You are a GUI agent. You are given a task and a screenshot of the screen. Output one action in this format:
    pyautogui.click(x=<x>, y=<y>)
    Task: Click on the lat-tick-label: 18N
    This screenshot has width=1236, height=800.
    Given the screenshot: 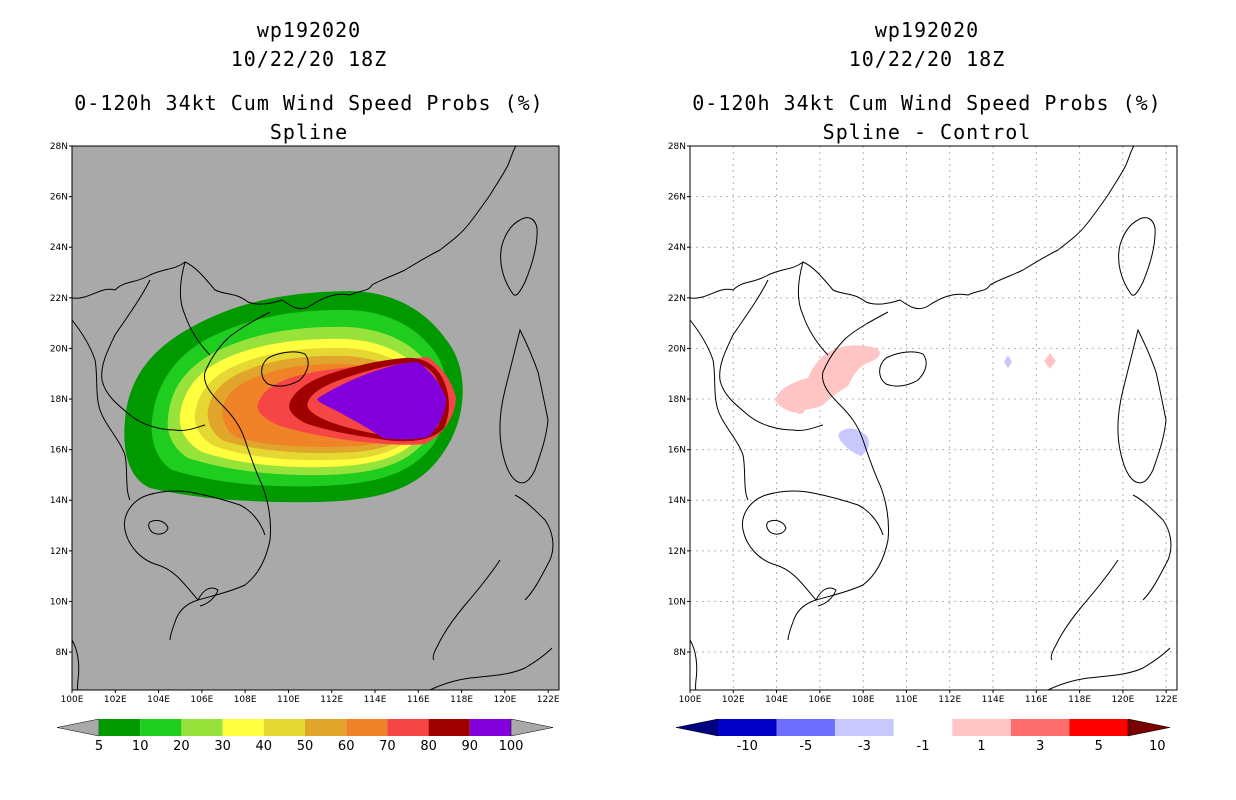 What is the action you would take?
    pyautogui.click(x=59, y=400)
    